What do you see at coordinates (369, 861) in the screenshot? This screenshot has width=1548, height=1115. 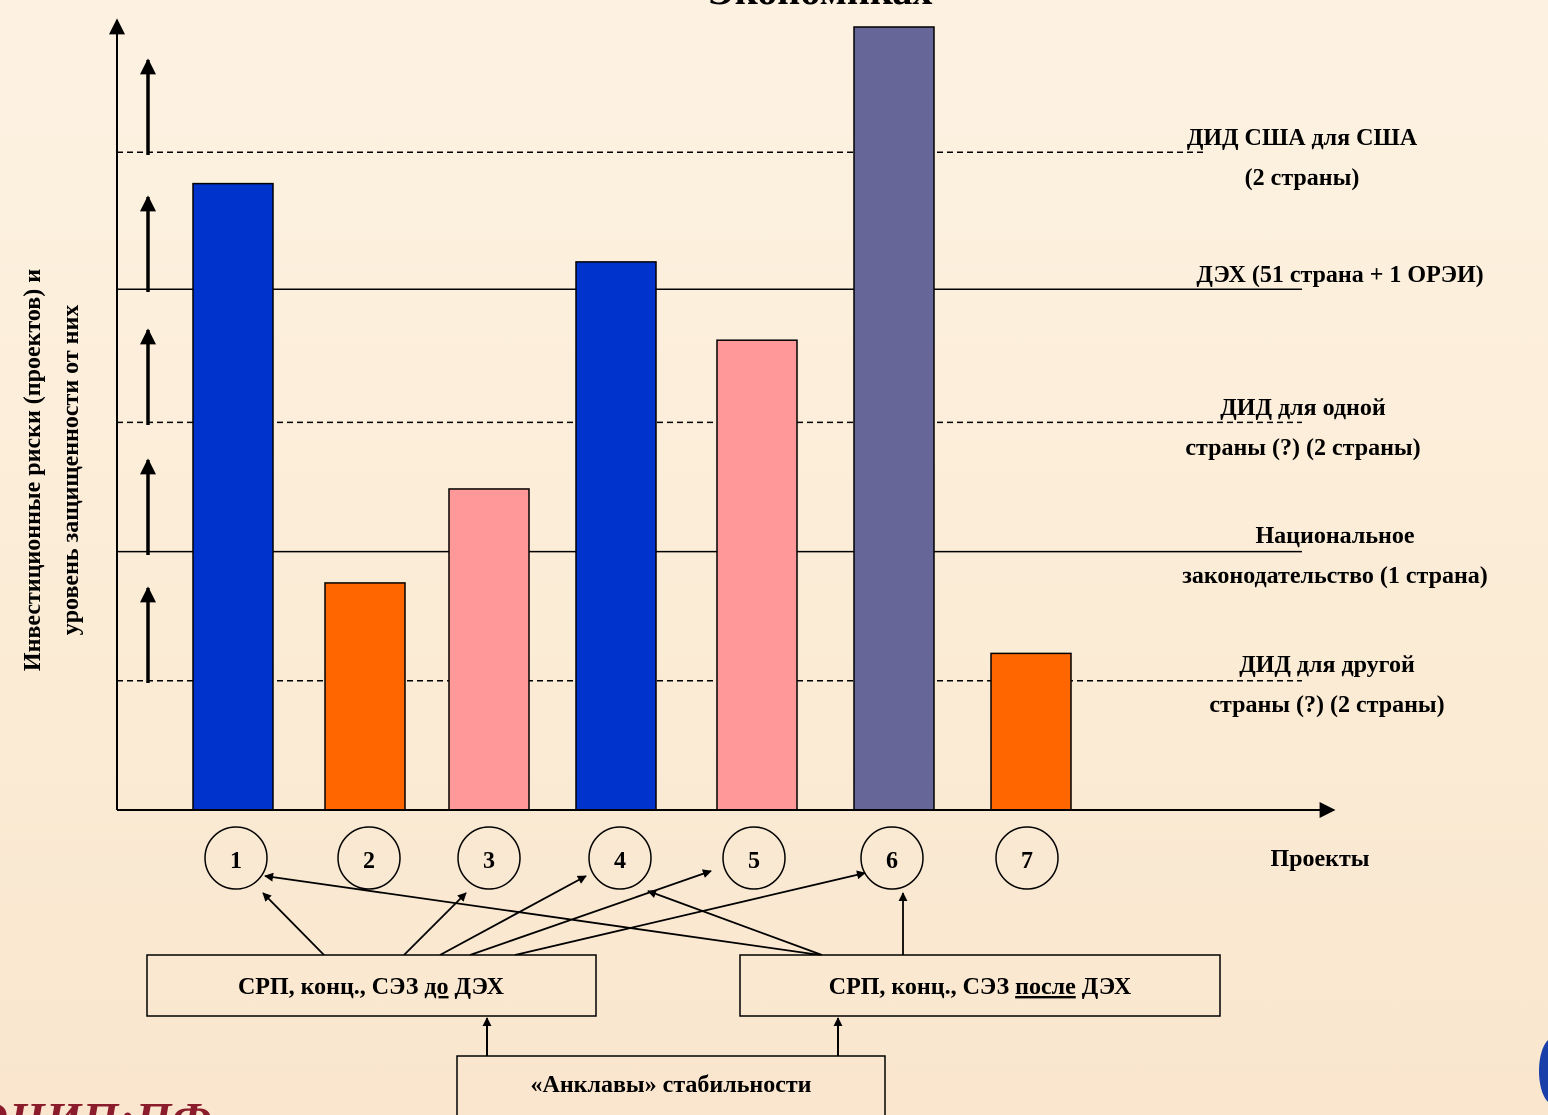 I see `project-number-2: 2` at bounding box center [369, 861].